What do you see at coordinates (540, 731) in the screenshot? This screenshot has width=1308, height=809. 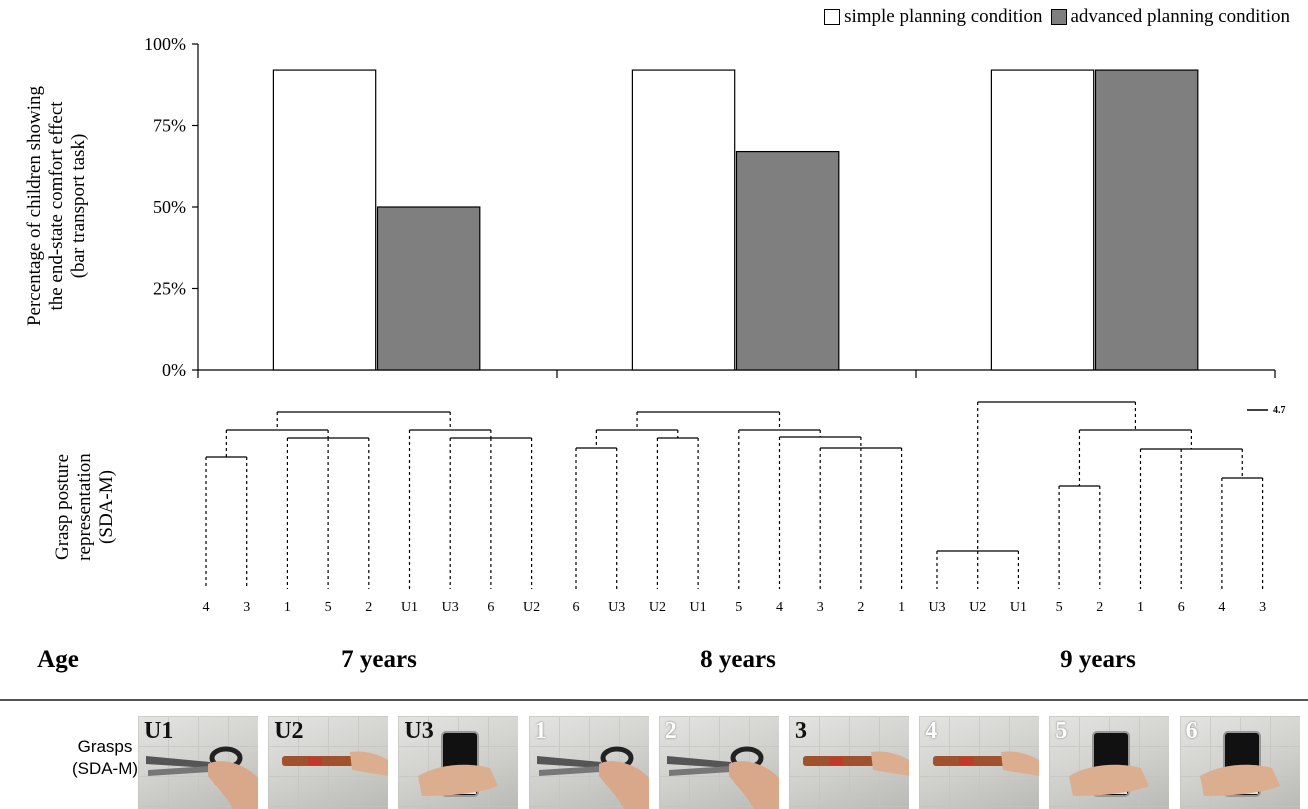 I see `grasp-photo-label: 1` at bounding box center [540, 731].